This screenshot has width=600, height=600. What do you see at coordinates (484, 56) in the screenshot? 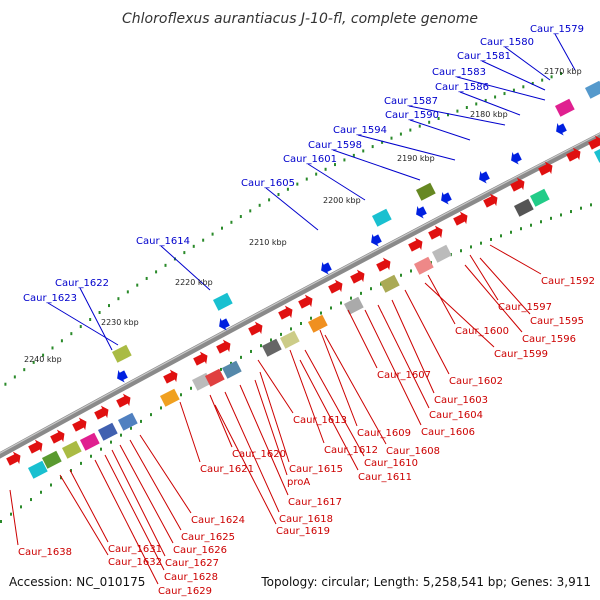
I see `gene-label-top: Caur_1581` at bounding box center [484, 56].